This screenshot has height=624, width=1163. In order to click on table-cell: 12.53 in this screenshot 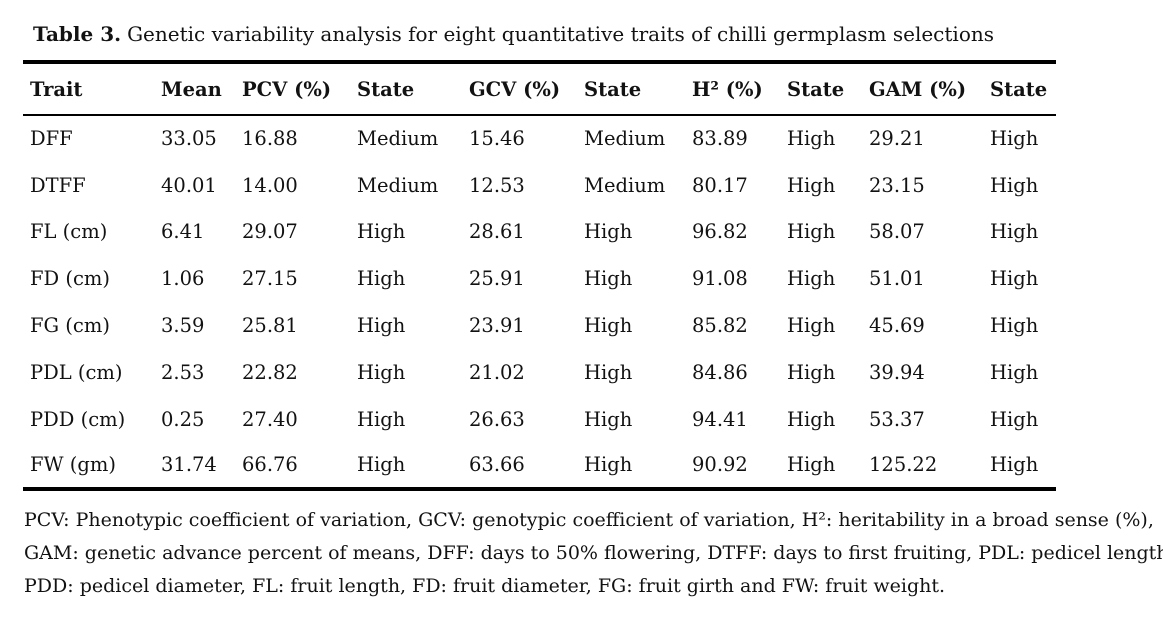, I will do `click(497, 185)`.